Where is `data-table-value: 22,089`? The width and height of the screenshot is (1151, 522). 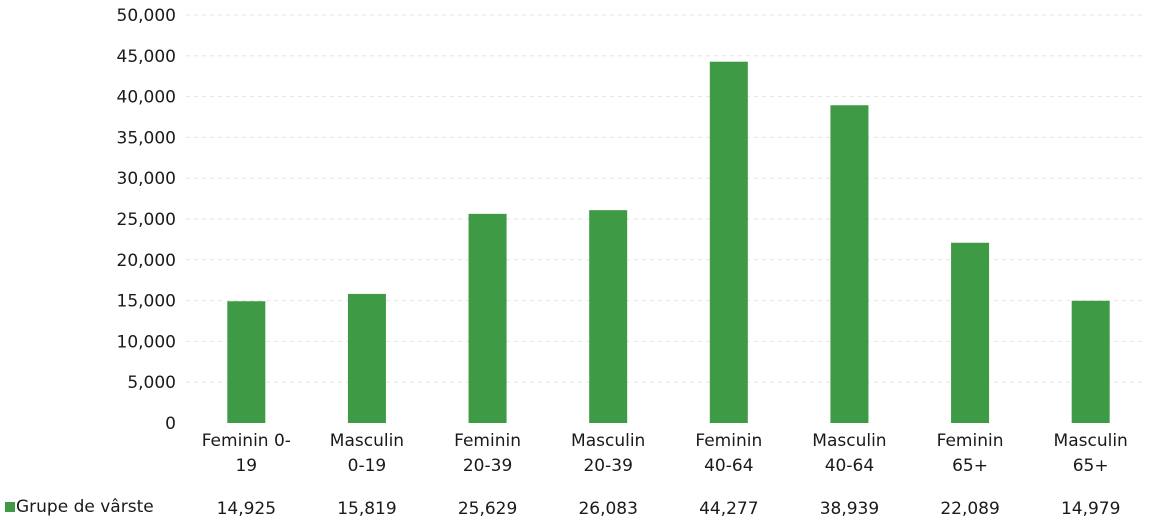
data-table-value: 22,089 is located at coordinates (969, 509).